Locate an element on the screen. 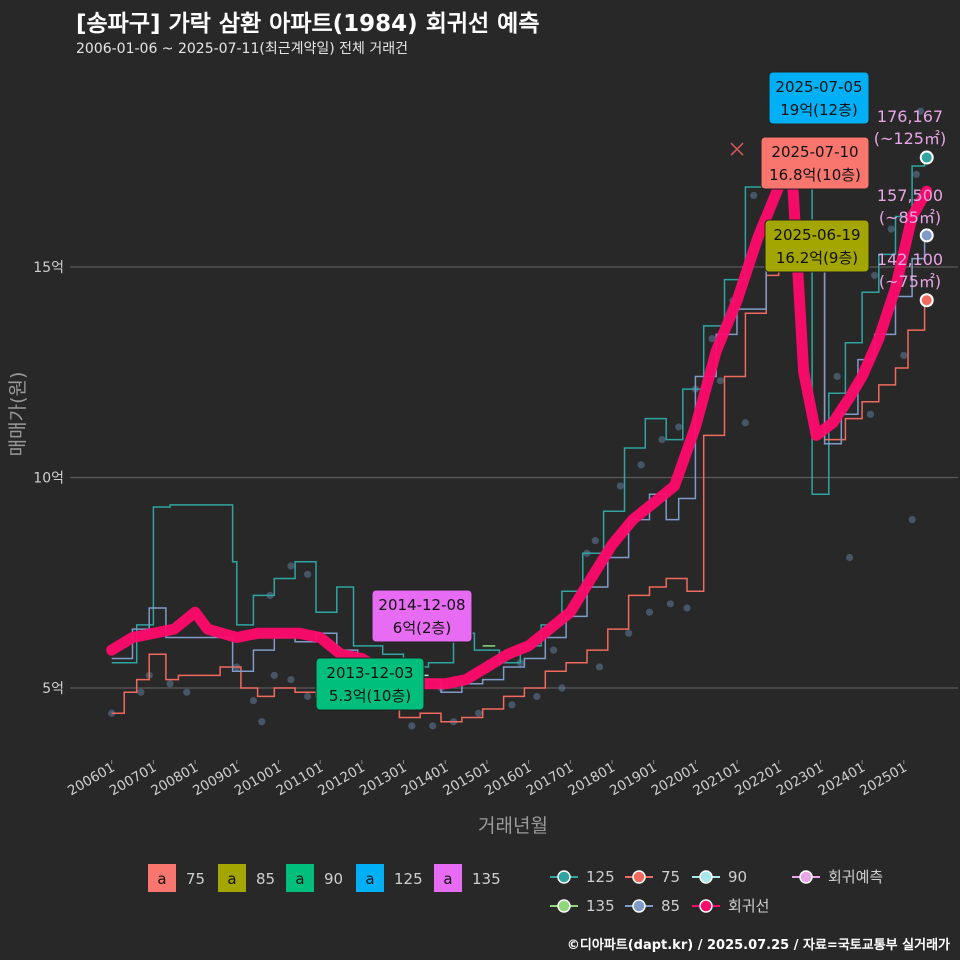 Image resolution: width=960 pixels, height=960 pixels. x-tick-label: 202501 is located at coordinates (883, 780).